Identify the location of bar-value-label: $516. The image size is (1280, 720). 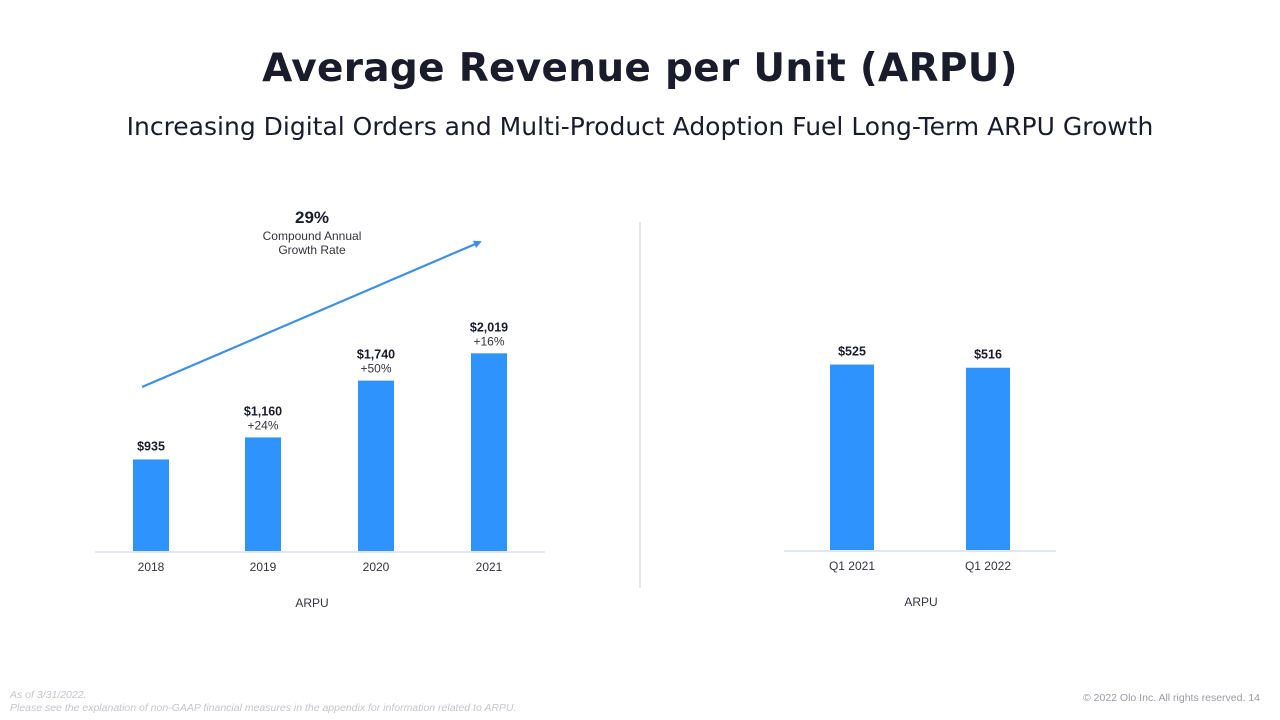
(988, 355).